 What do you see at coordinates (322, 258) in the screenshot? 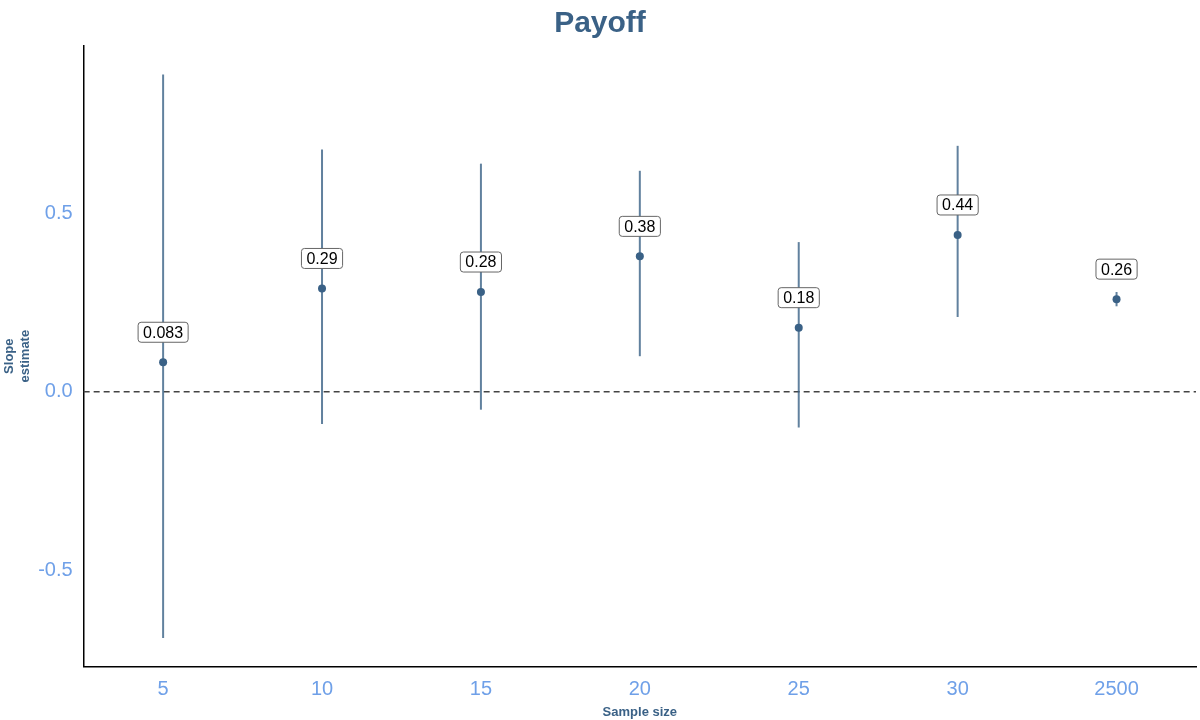
I see `data-label: 0.29` at bounding box center [322, 258].